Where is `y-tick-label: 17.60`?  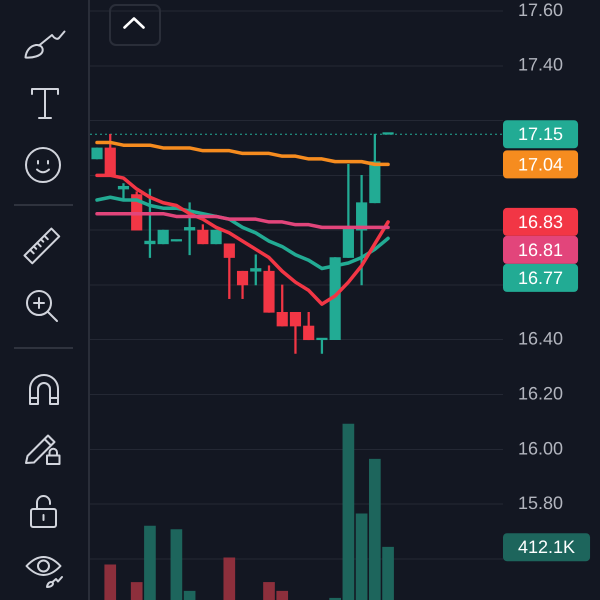 y-tick-label: 17.60 is located at coordinates (541, 10).